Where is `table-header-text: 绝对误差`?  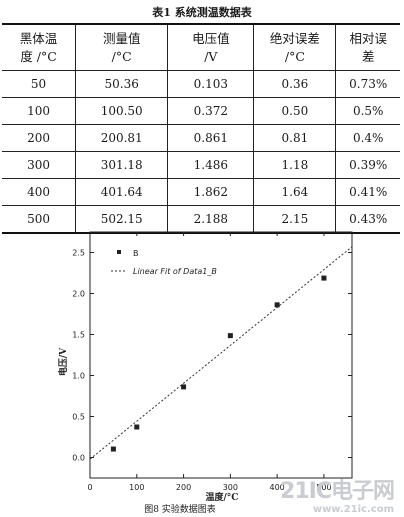 table-header-text: 绝对误差 is located at coordinates (294, 38).